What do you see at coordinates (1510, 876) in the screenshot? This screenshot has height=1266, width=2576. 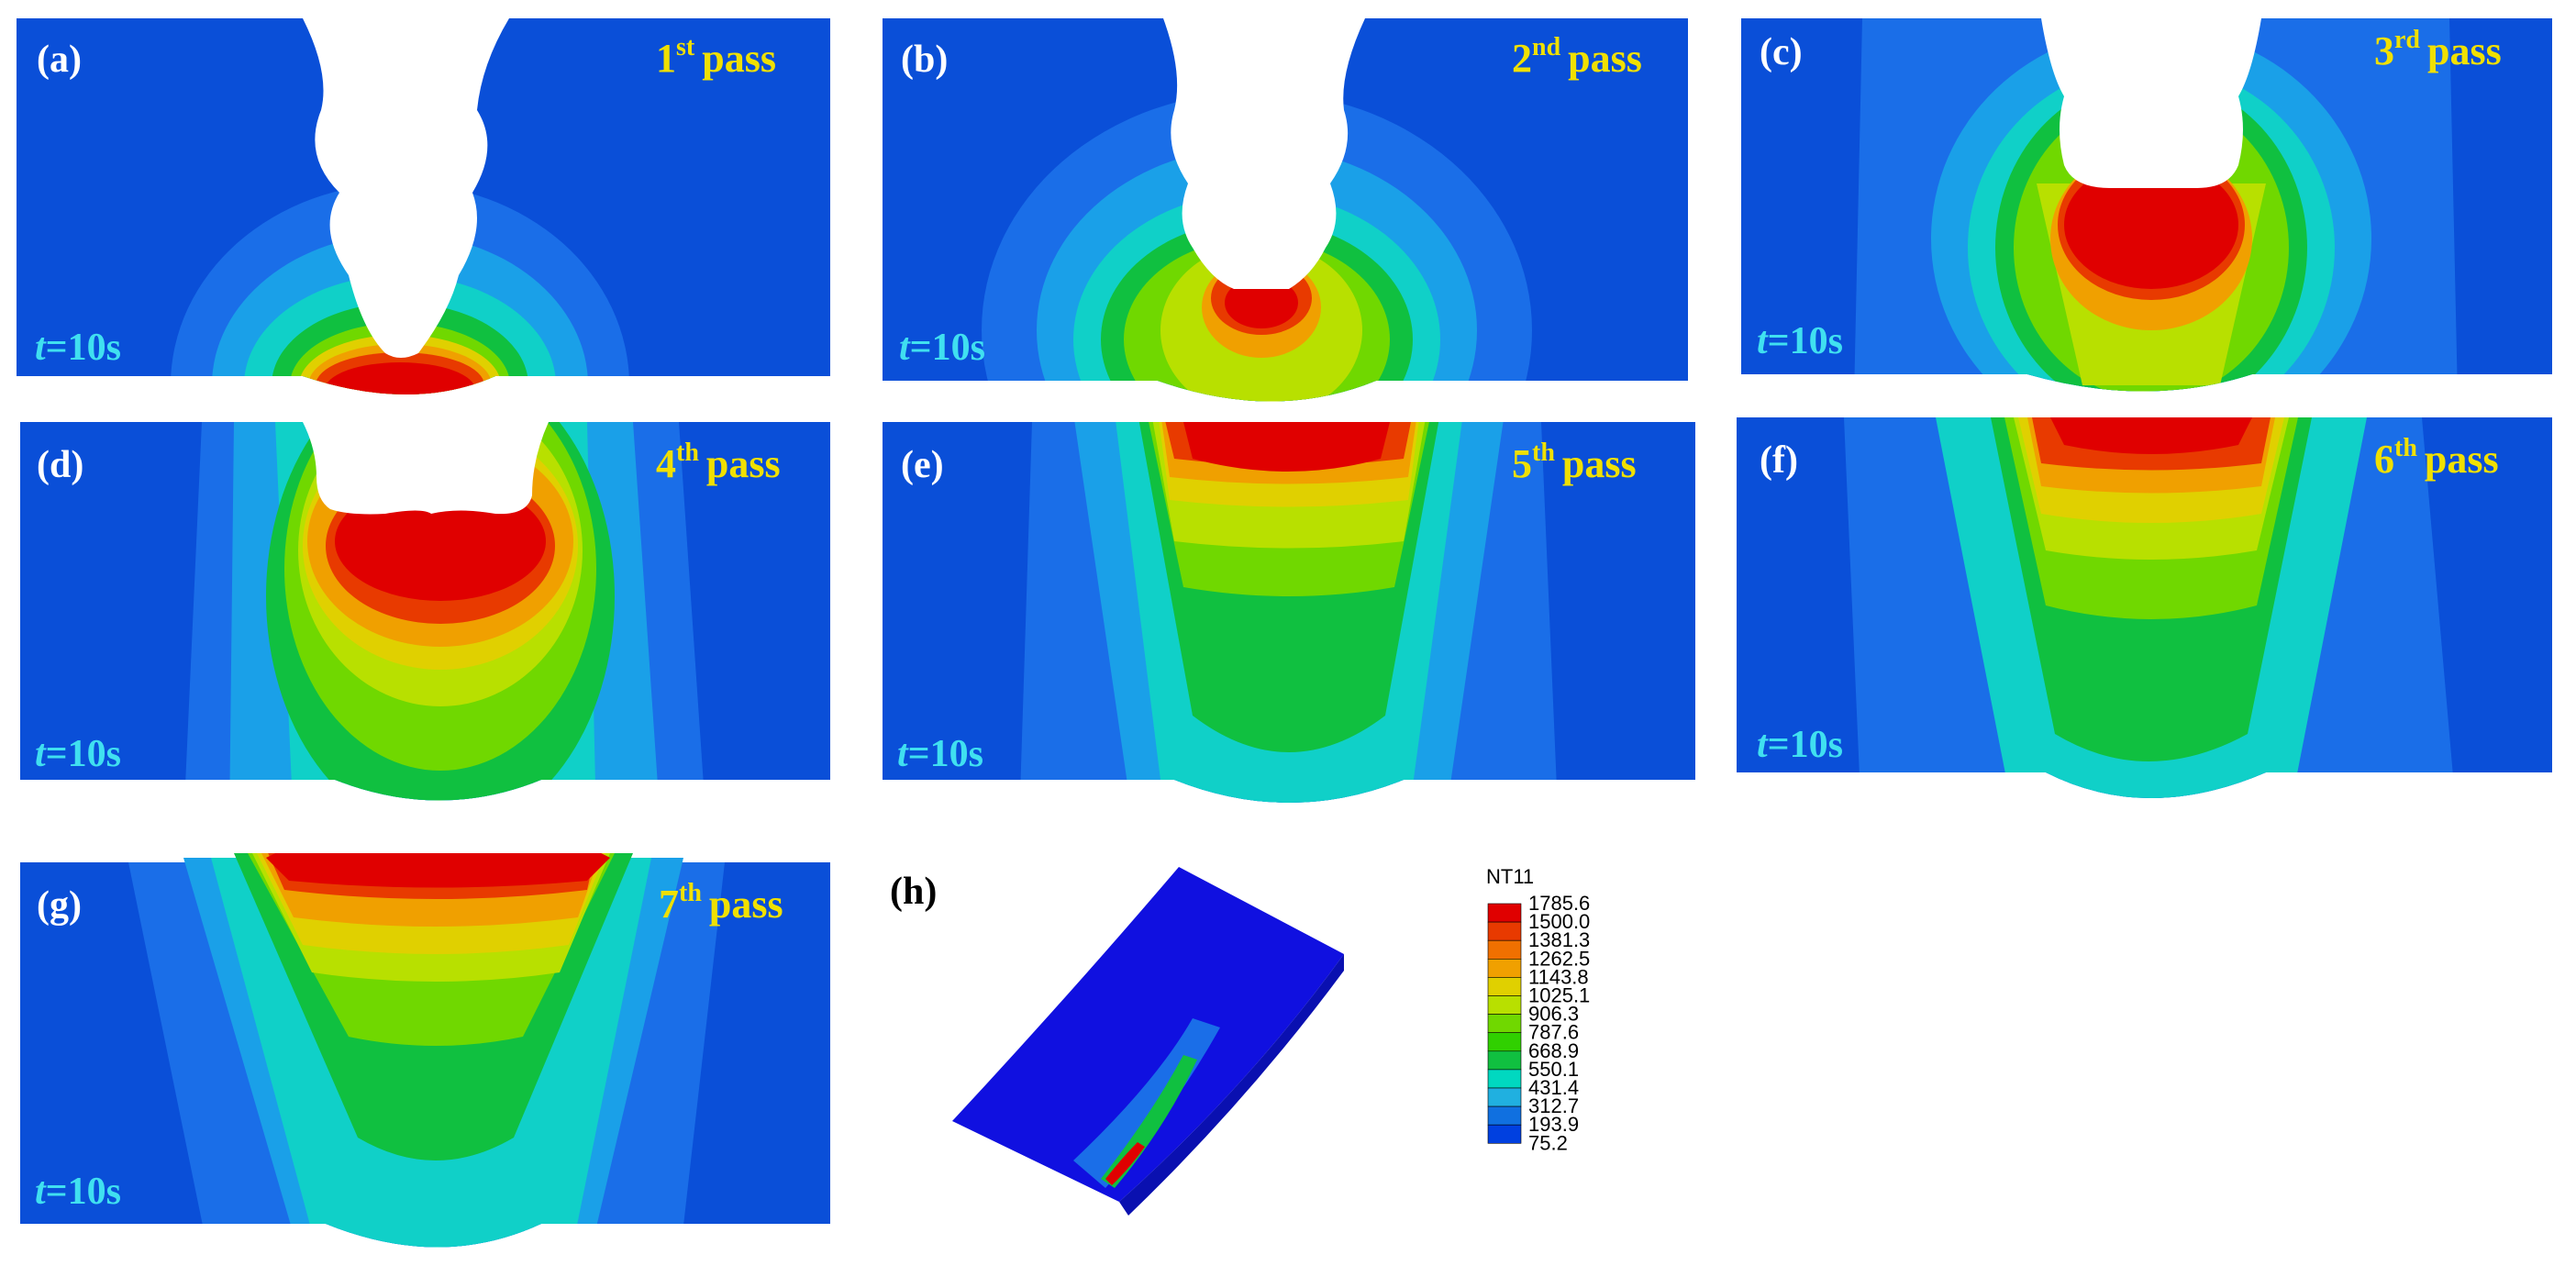 I see `legend-title: NT11` at bounding box center [1510, 876].